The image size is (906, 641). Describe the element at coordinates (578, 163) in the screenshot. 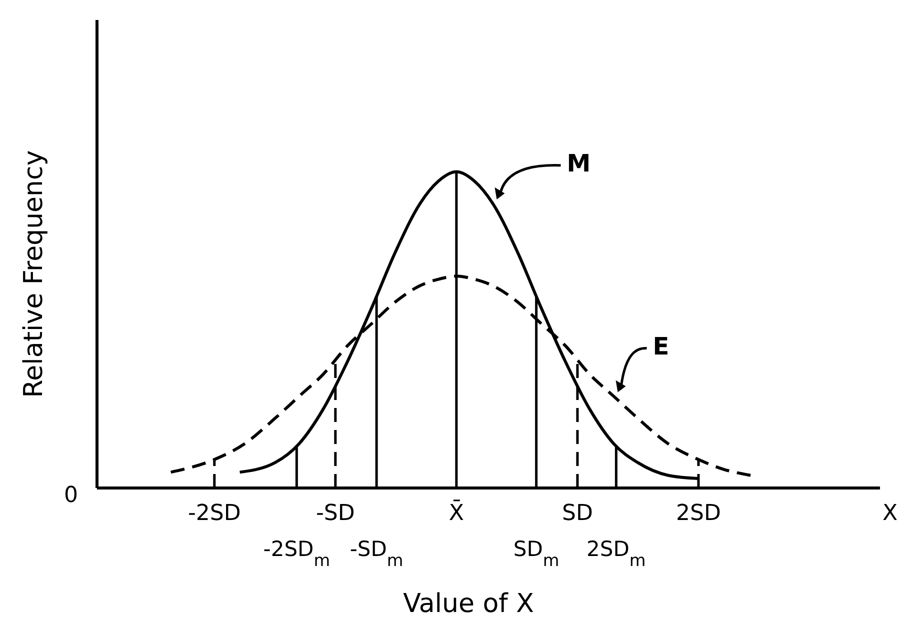

I see `text: M` at that location.